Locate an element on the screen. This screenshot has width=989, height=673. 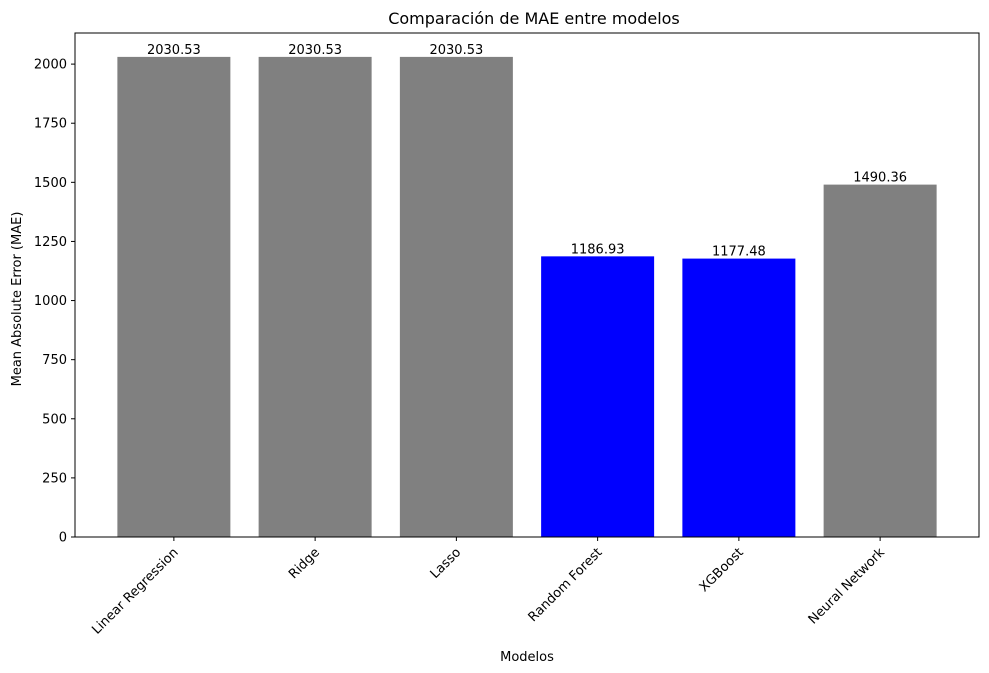
y-tick-label: 0 is located at coordinates (63, 538).